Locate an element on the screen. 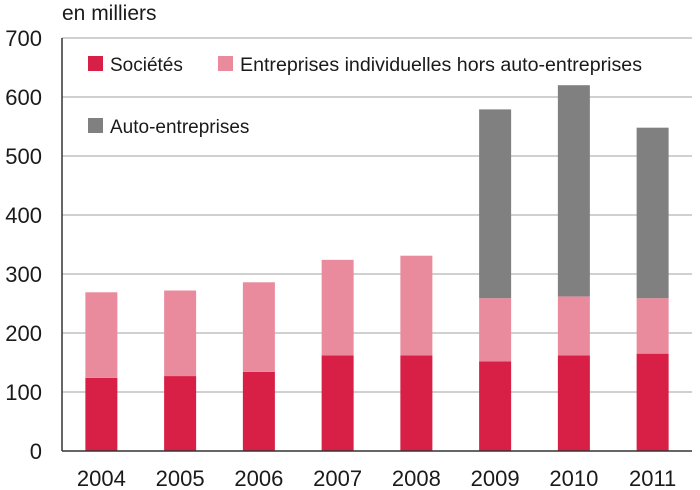 The image size is (700, 490). bar-auto-entreprises-2010 is located at coordinates (573, 191).